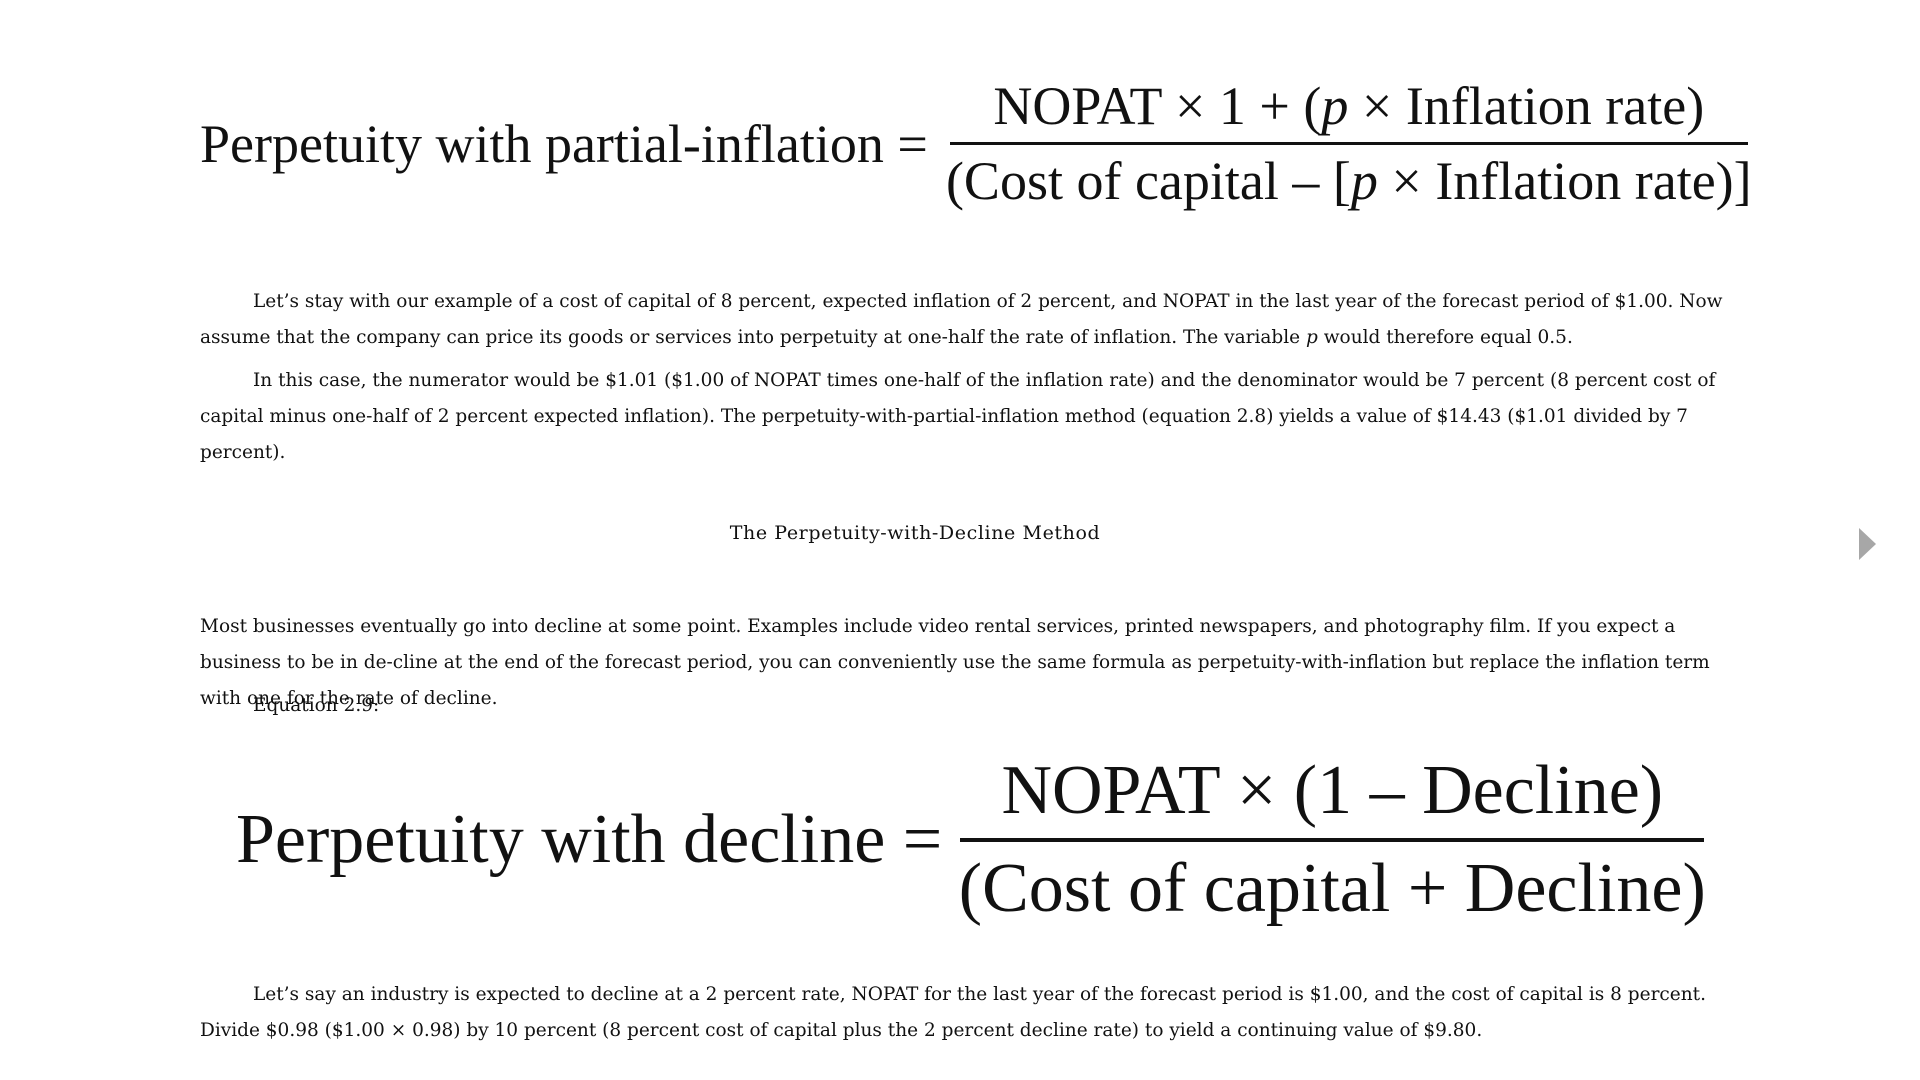  What do you see at coordinates (589, 840) in the screenshot?
I see `equation-lhs: Perpetuity with decline =` at bounding box center [589, 840].